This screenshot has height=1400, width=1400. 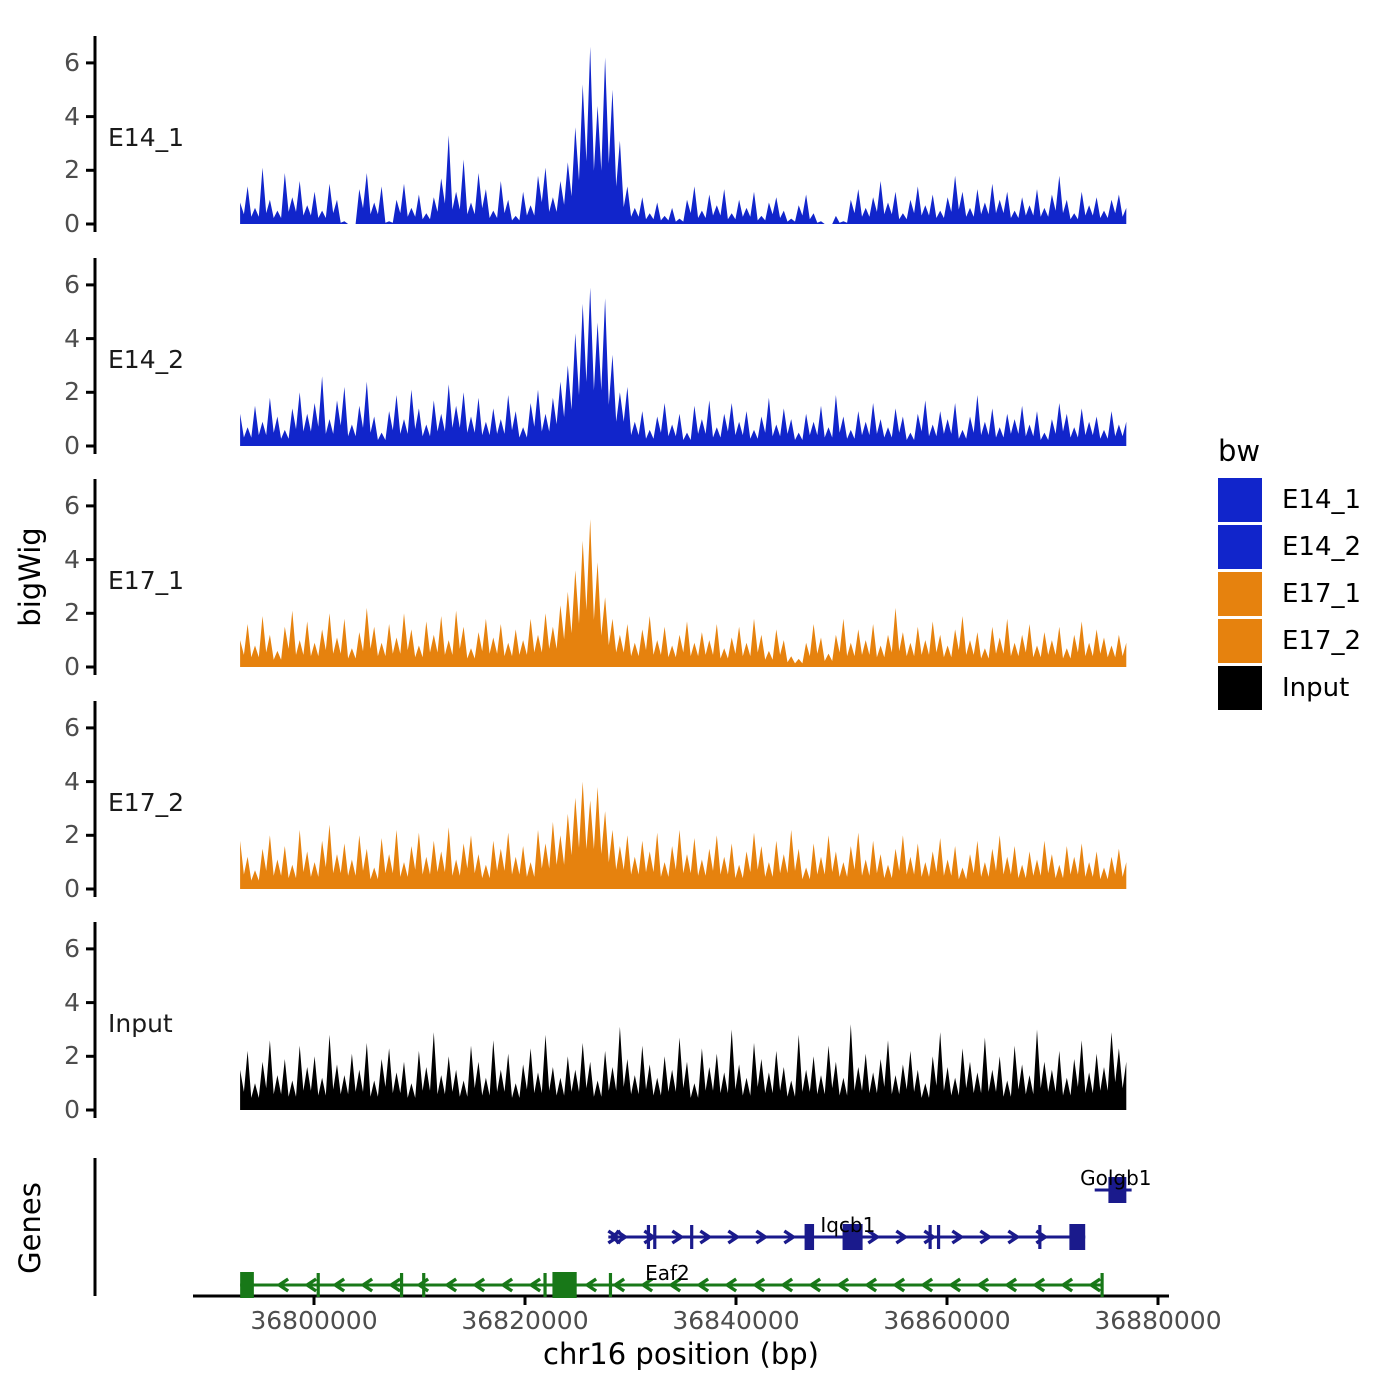 I want to click on y-tick-label-E14_1-6: 6, so click(x=72, y=62).